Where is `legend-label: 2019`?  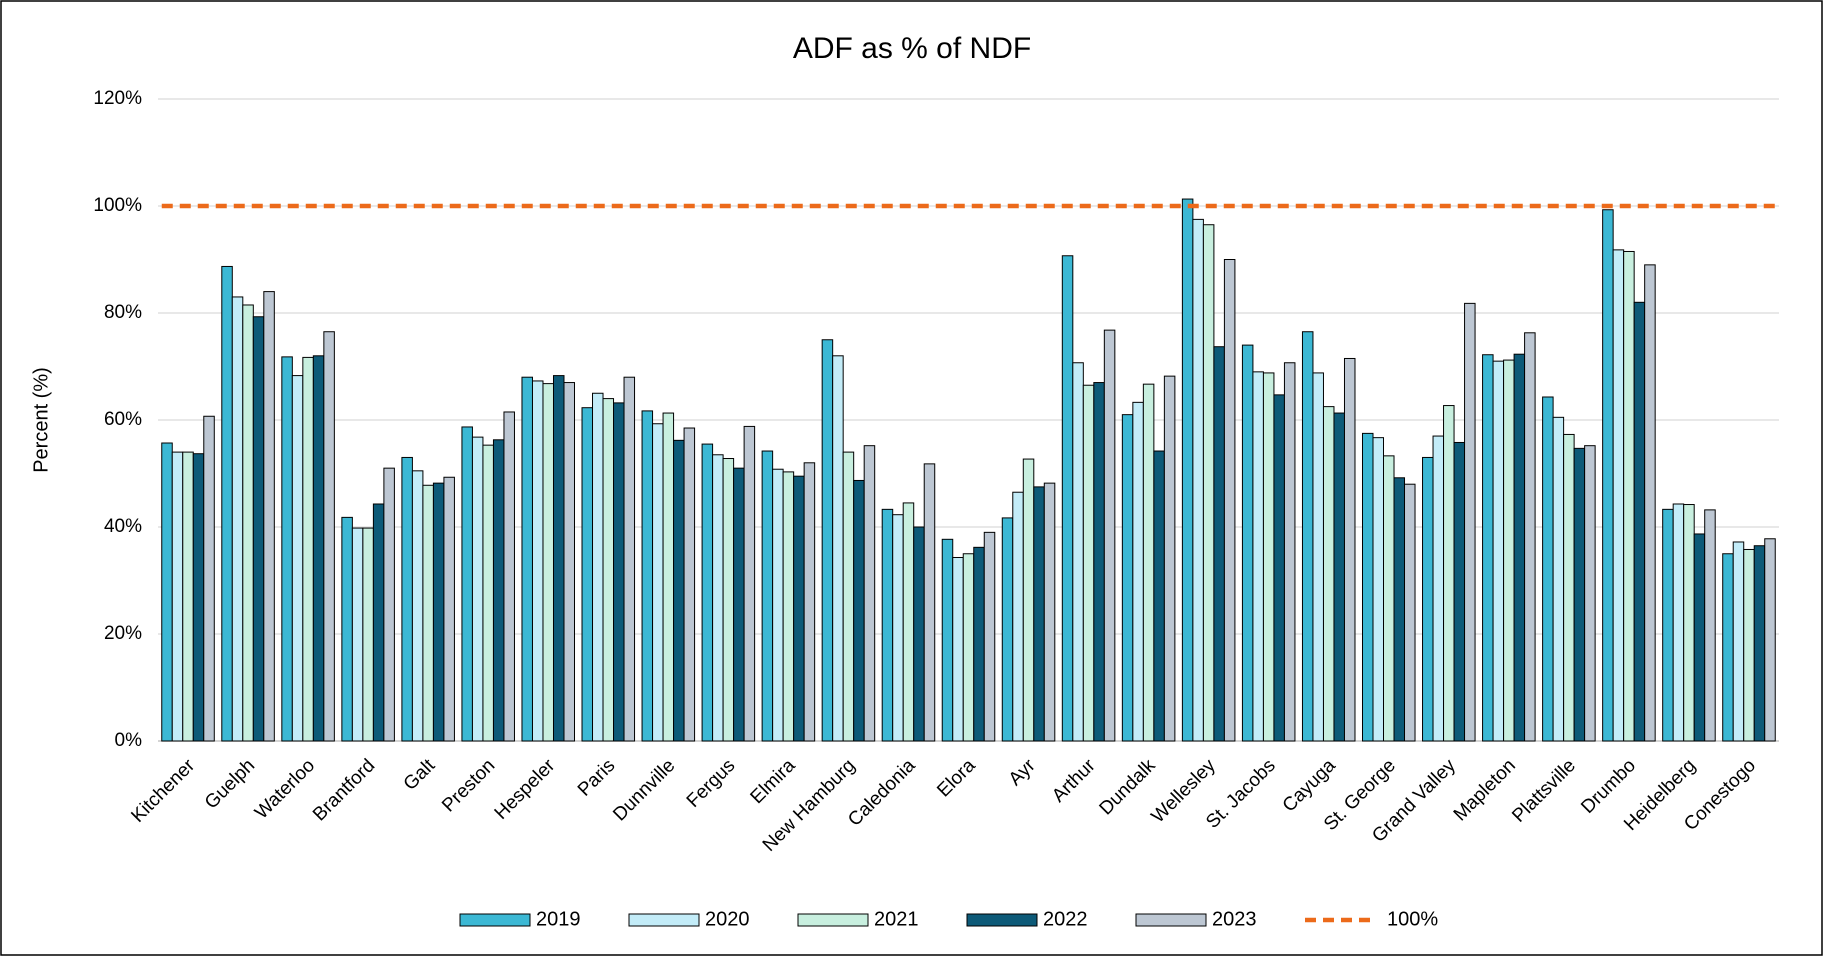
legend-label: 2019 is located at coordinates (558, 919).